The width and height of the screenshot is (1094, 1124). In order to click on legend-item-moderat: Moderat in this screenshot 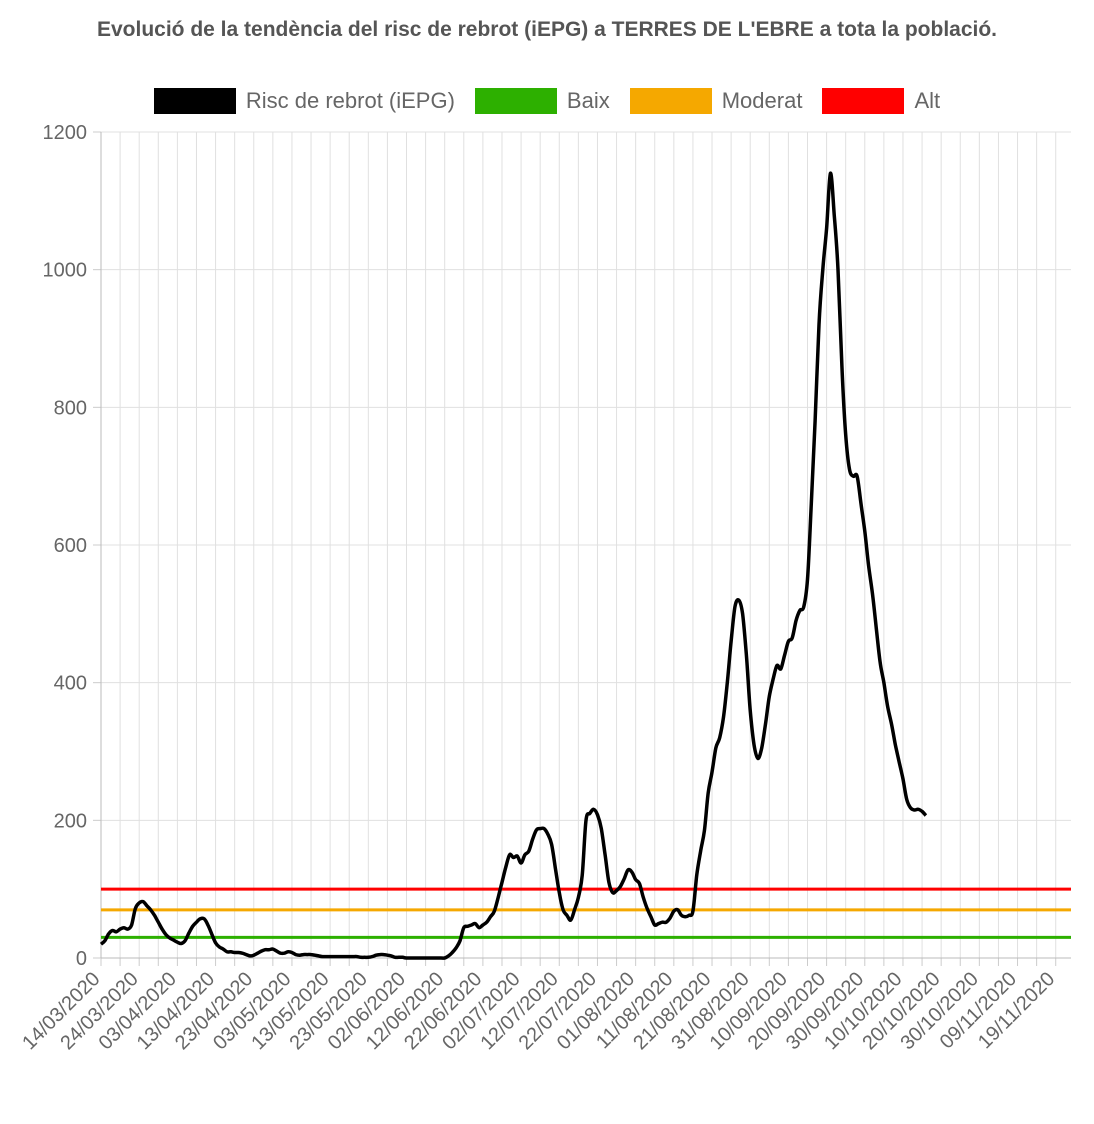, I will do `click(716, 101)`.